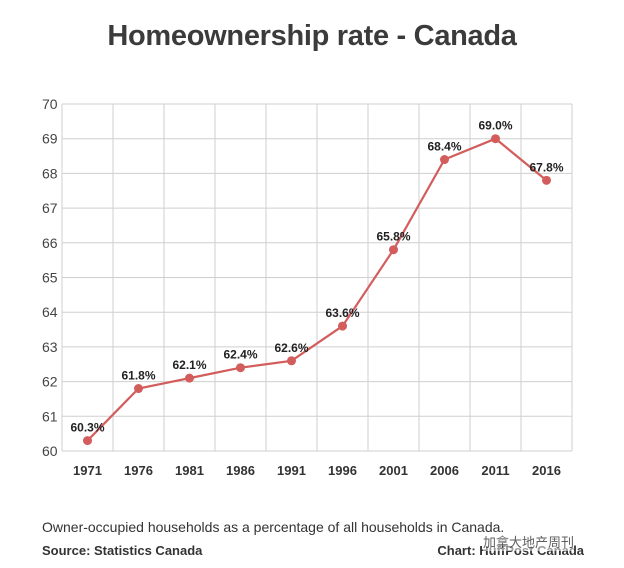 This screenshot has width=624, height=568. Describe the element at coordinates (342, 470) in the screenshot. I see `x-tick-label: 1996` at that location.